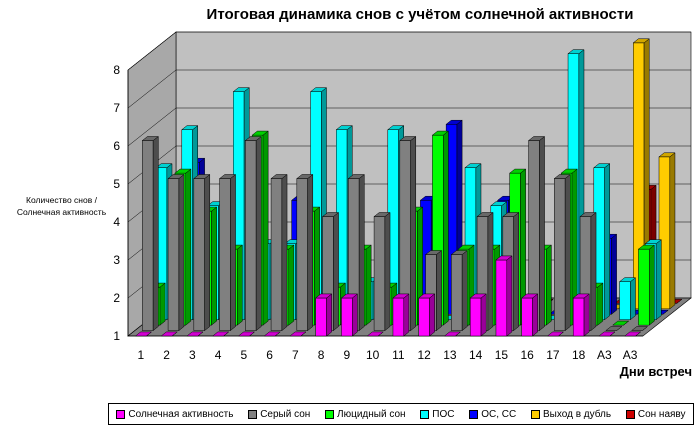  What do you see at coordinates (116, 260) in the screenshot?
I see `y-tick-label: 3` at bounding box center [116, 260].